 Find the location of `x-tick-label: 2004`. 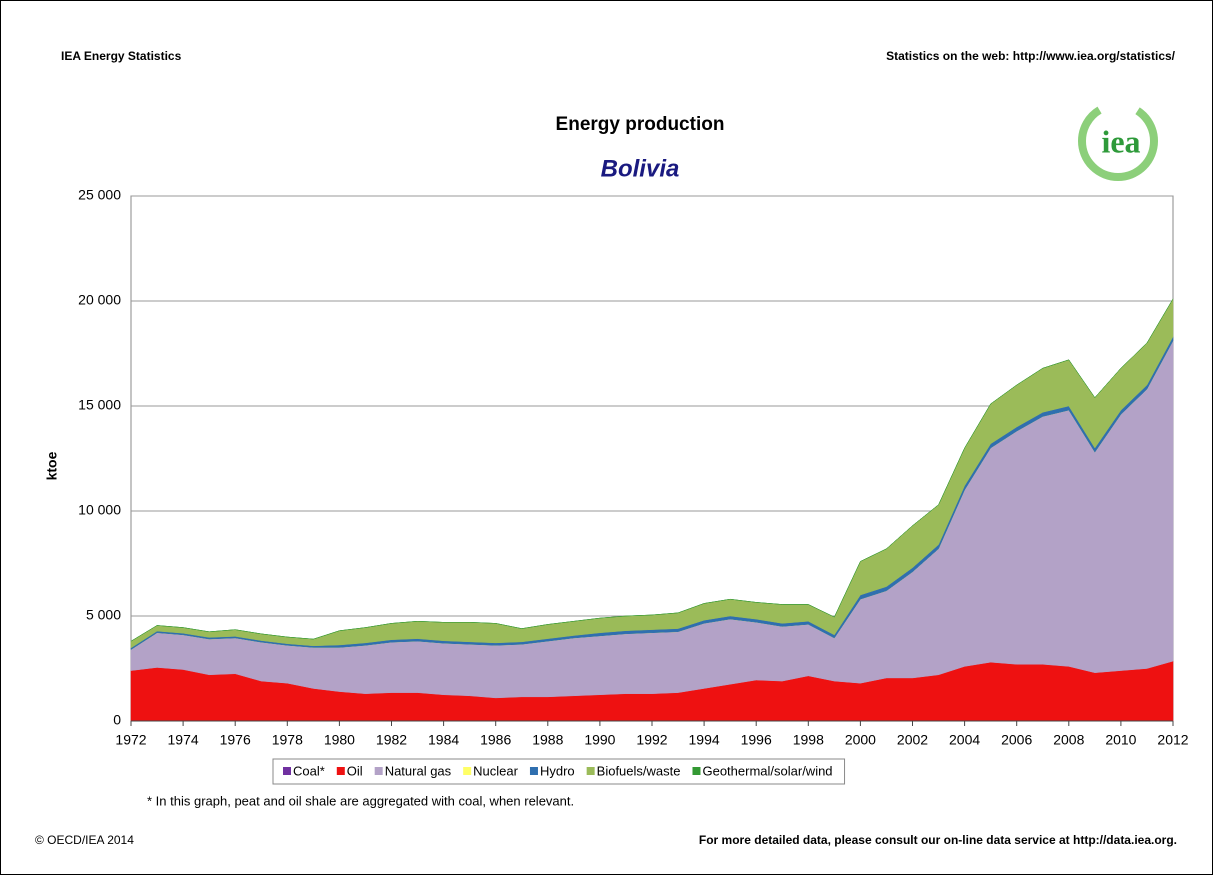

x-tick-label: 2004 is located at coordinates (964, 740).